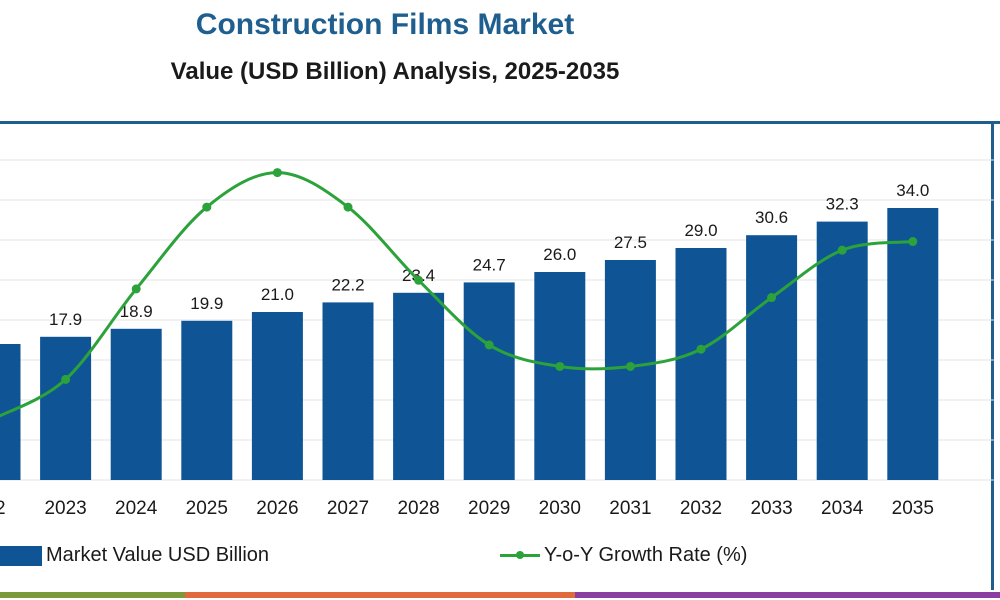  Describe the element at coordinates (65, 508) in the screenshot. I see `x-tick-label: 2023` at that location.